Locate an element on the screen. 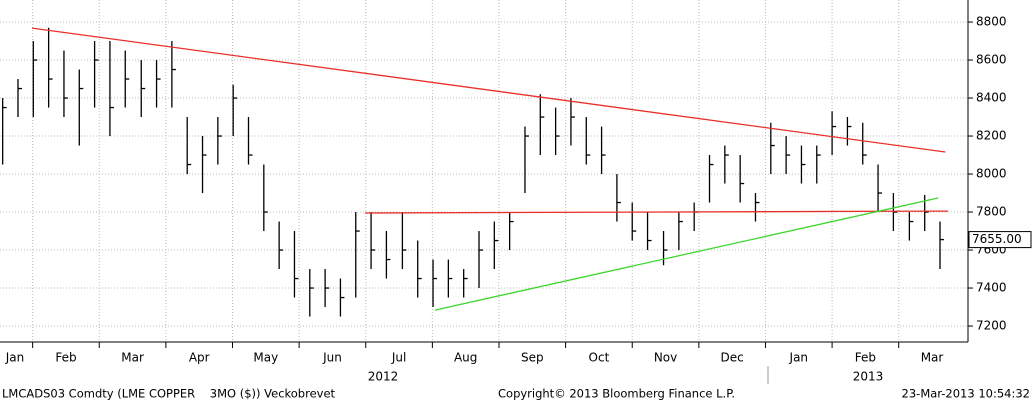 The height and width of the screenshot is (402, 1032). y-tick-label: 8400 is located at coordinates (991, 98).